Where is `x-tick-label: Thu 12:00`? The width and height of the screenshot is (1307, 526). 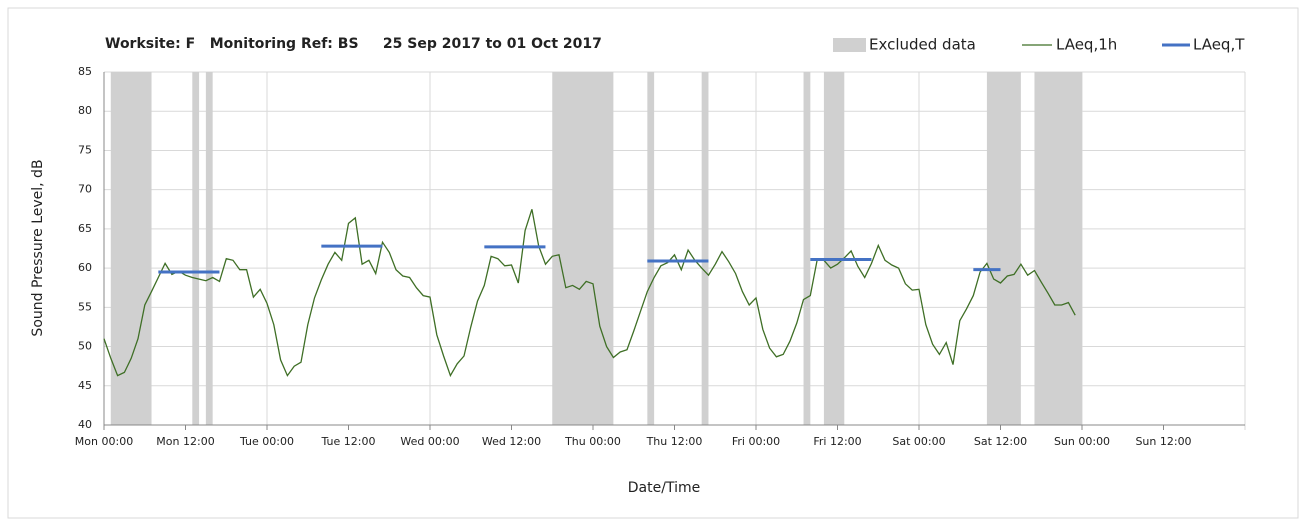
x-tick-label: Thu 12:00 is located at coordinates (674, 441).